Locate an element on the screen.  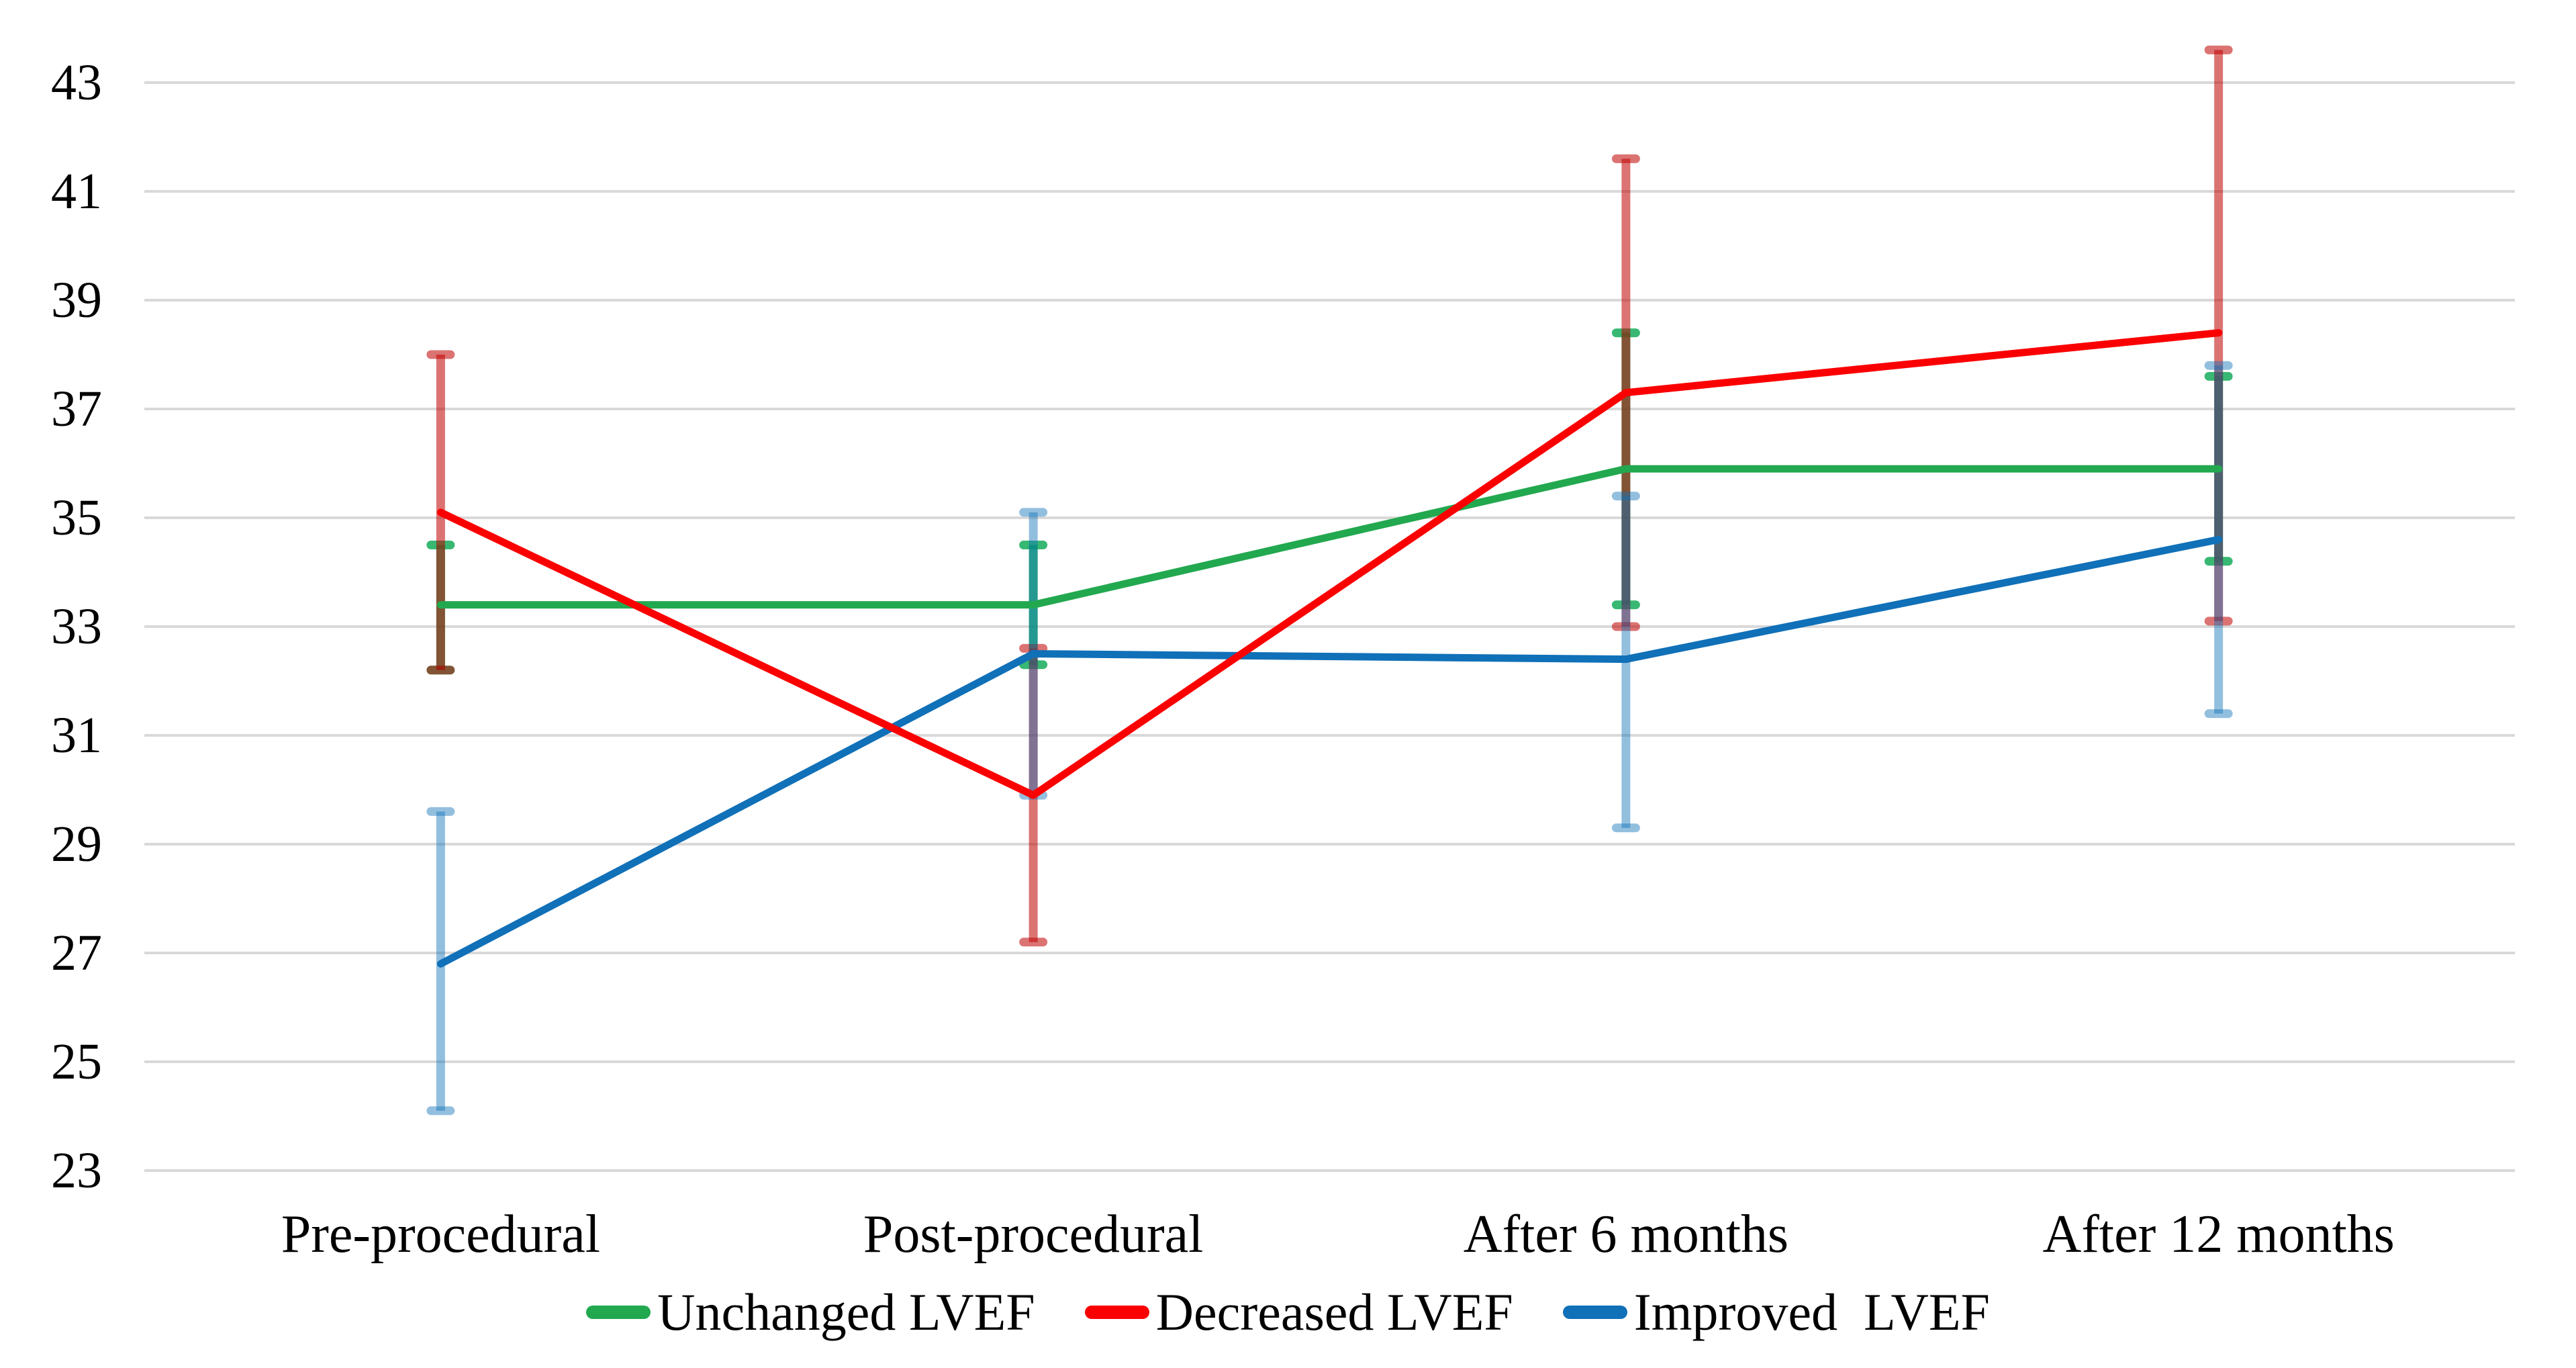
y-tick-label: 39 is located at coordinates (76, 300).